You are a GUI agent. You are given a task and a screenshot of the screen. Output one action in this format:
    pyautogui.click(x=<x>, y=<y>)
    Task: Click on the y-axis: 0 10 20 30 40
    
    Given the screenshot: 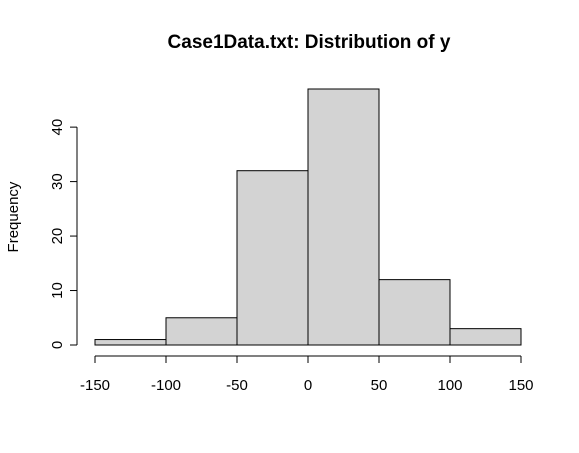 What is the action you would take?
    pyautogui.click(x=63, y=234)
    